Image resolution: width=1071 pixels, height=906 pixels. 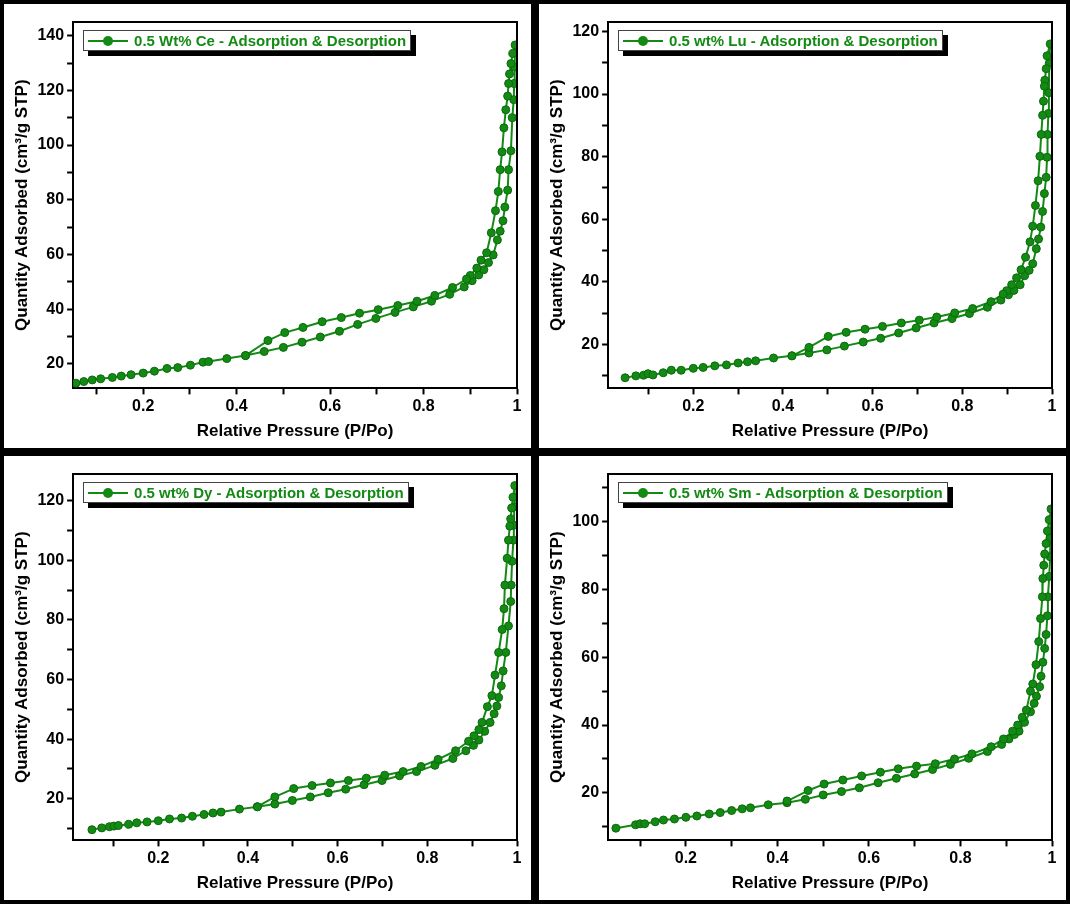 I want to click on legend-label: 0.5 wt% Sm - Adsorption & Desorption, so click(x=806, y=492).